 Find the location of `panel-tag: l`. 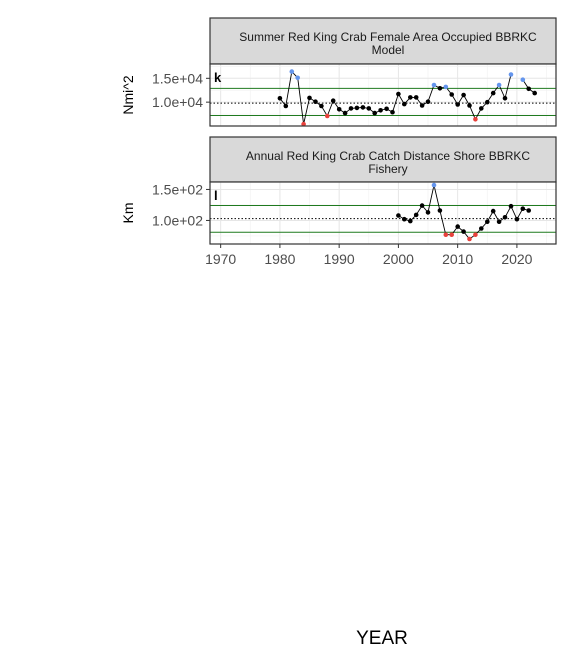

panel-tag: l is located at coordinates (216, 195).